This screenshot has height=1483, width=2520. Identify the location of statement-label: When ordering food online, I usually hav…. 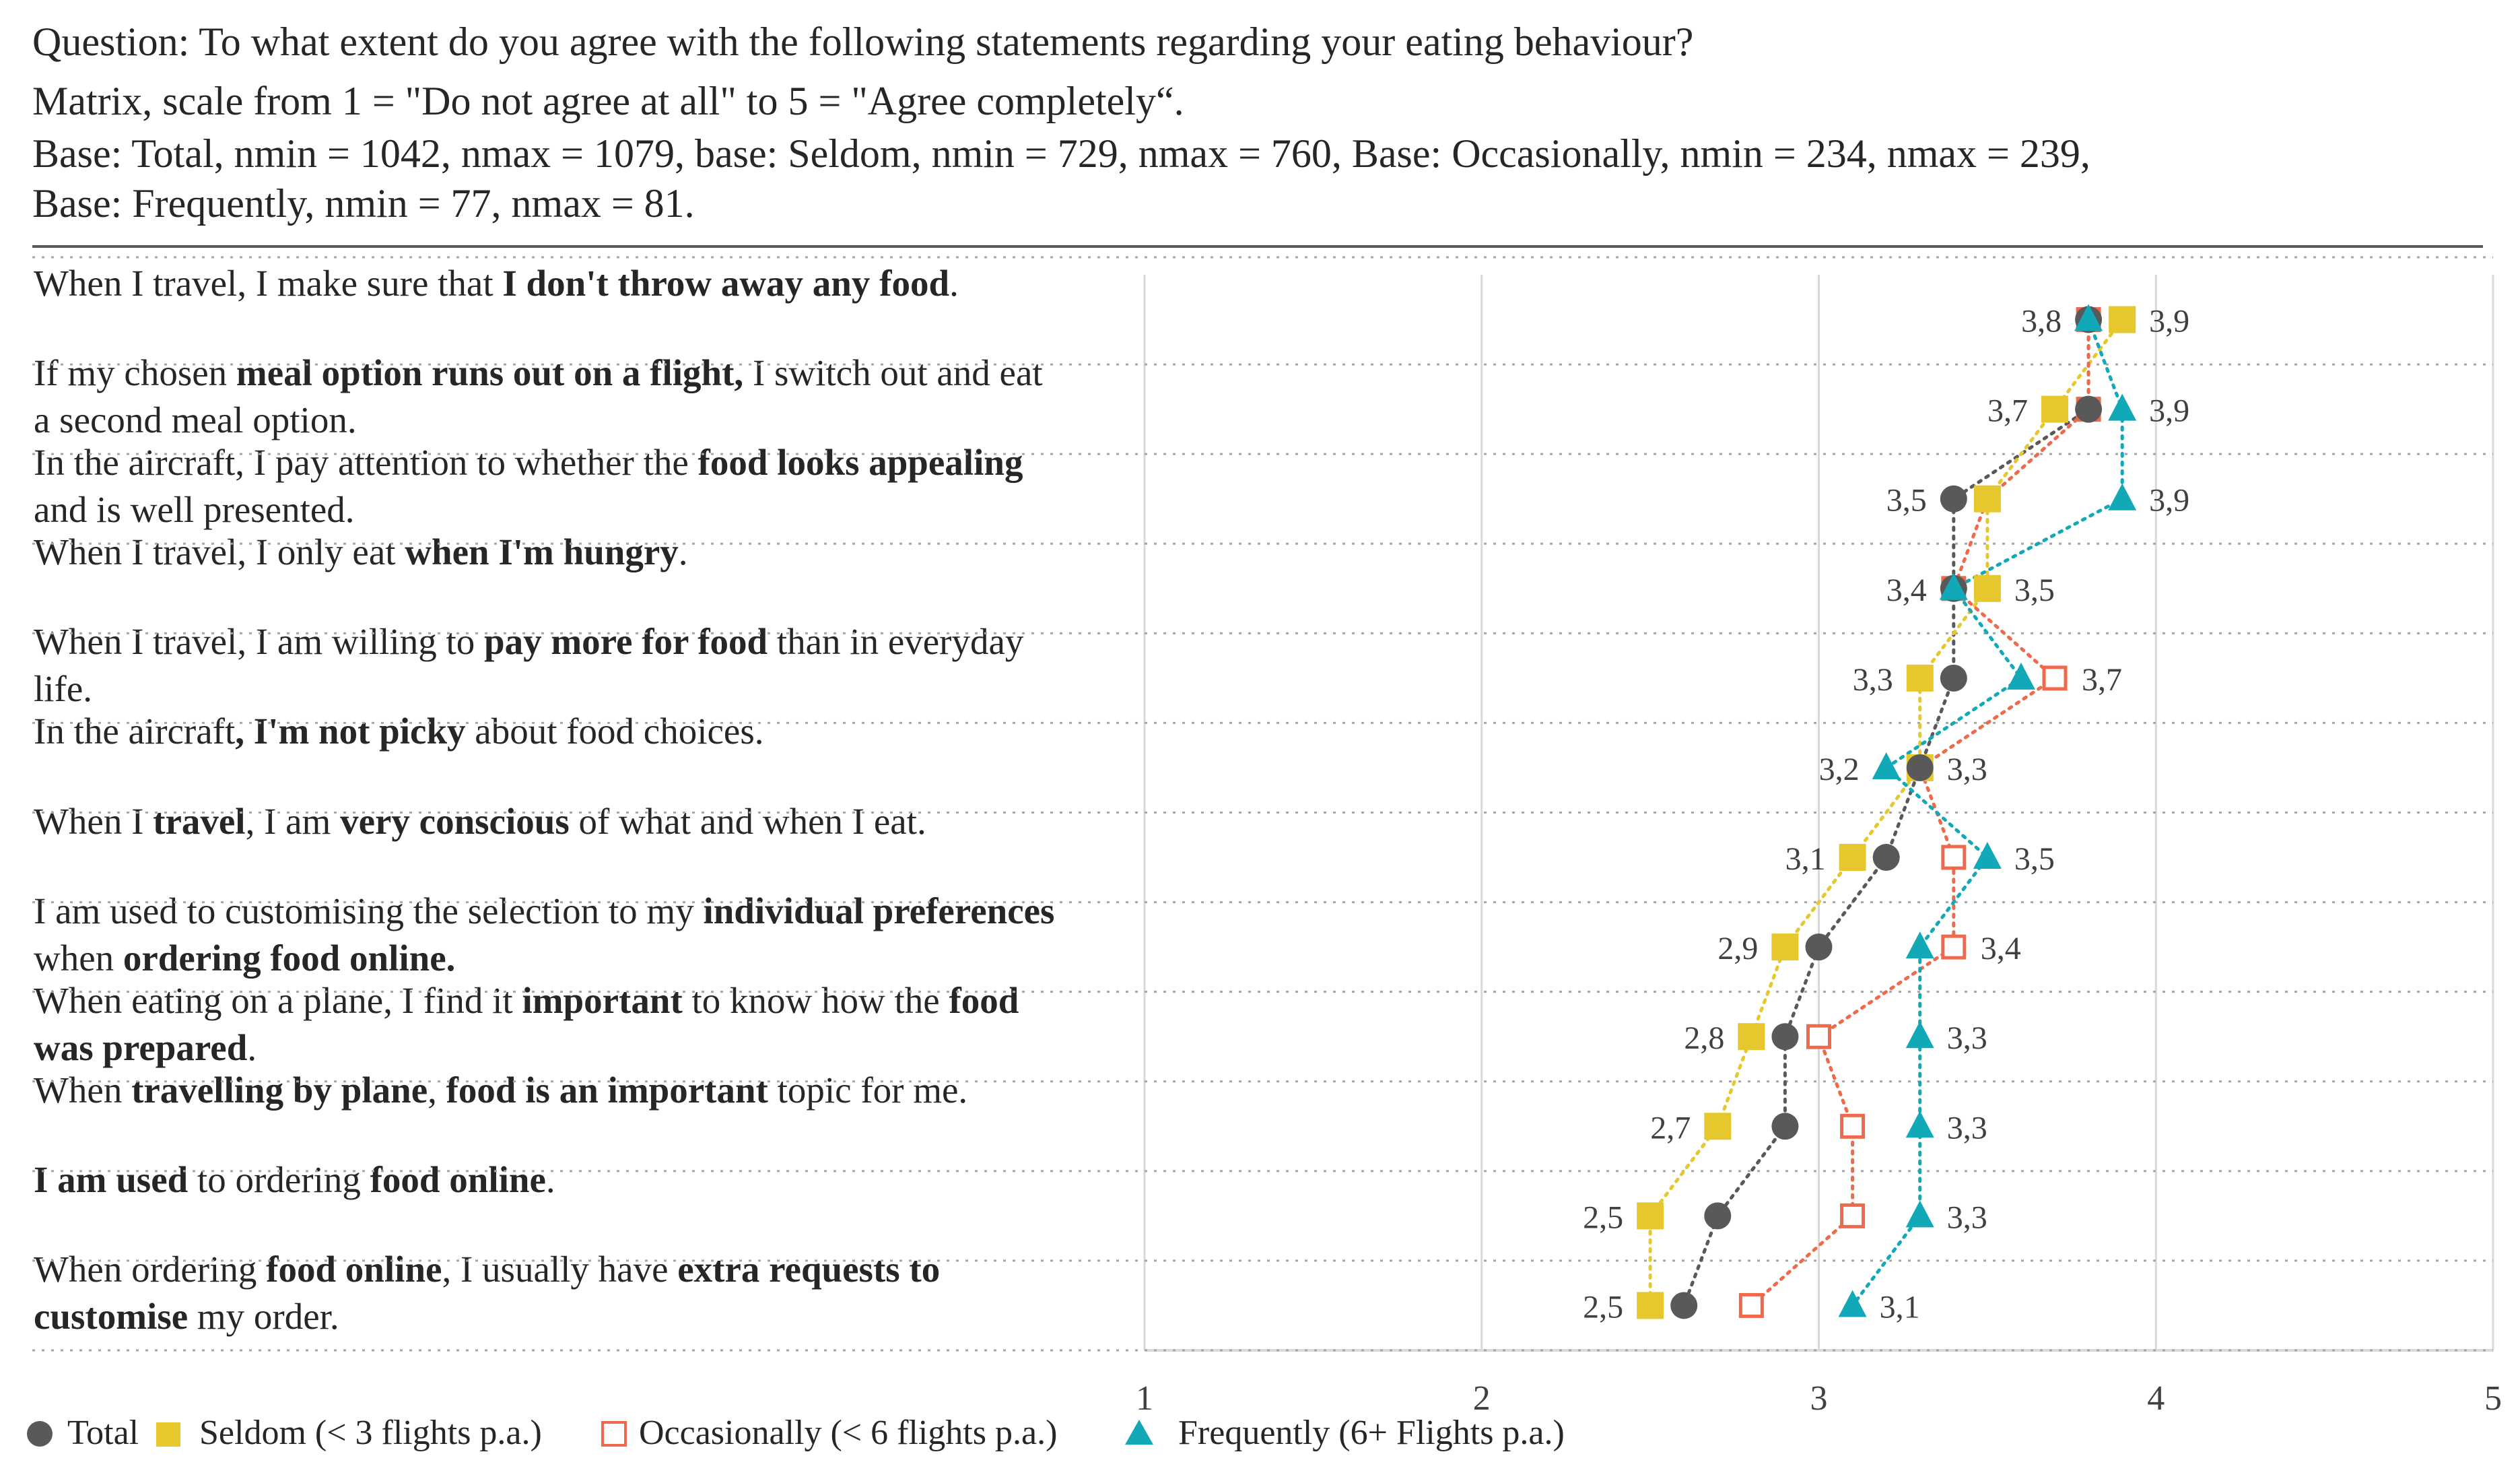
(487, 1293).